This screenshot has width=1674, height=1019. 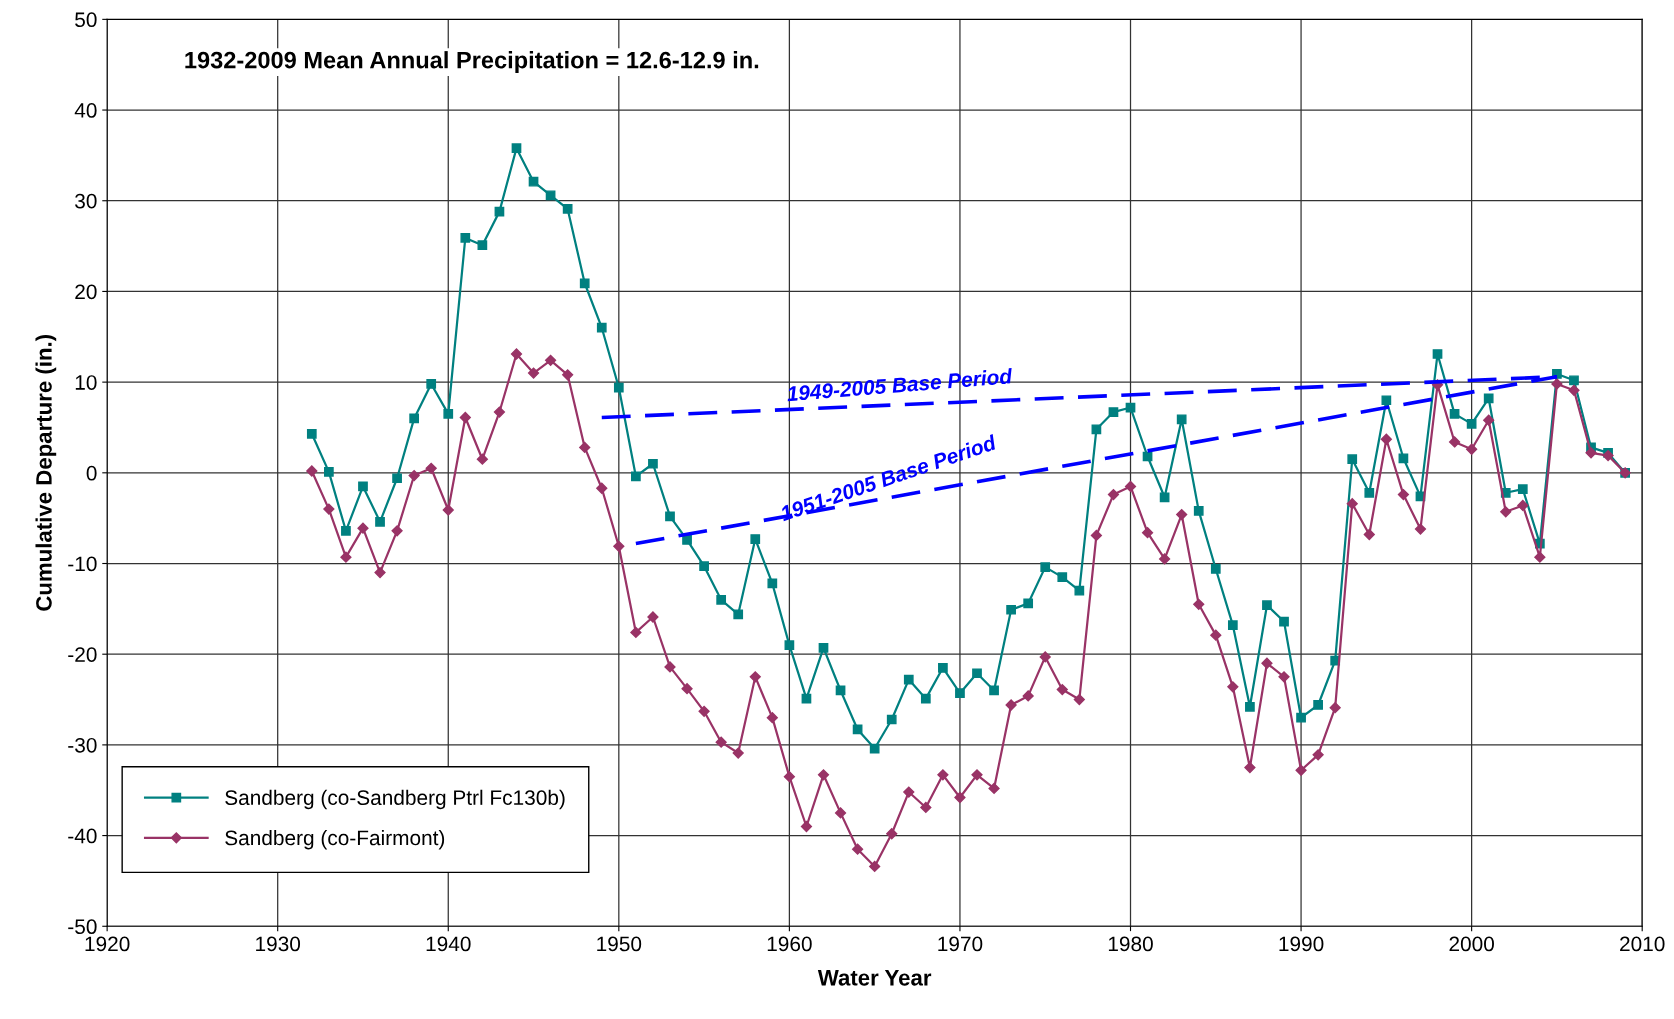 What do you see at coordinates (46, 473) in the screenshot?
I see `y-axis-title: Cumulative Departure (in.)` at bounding box center [46, 473].